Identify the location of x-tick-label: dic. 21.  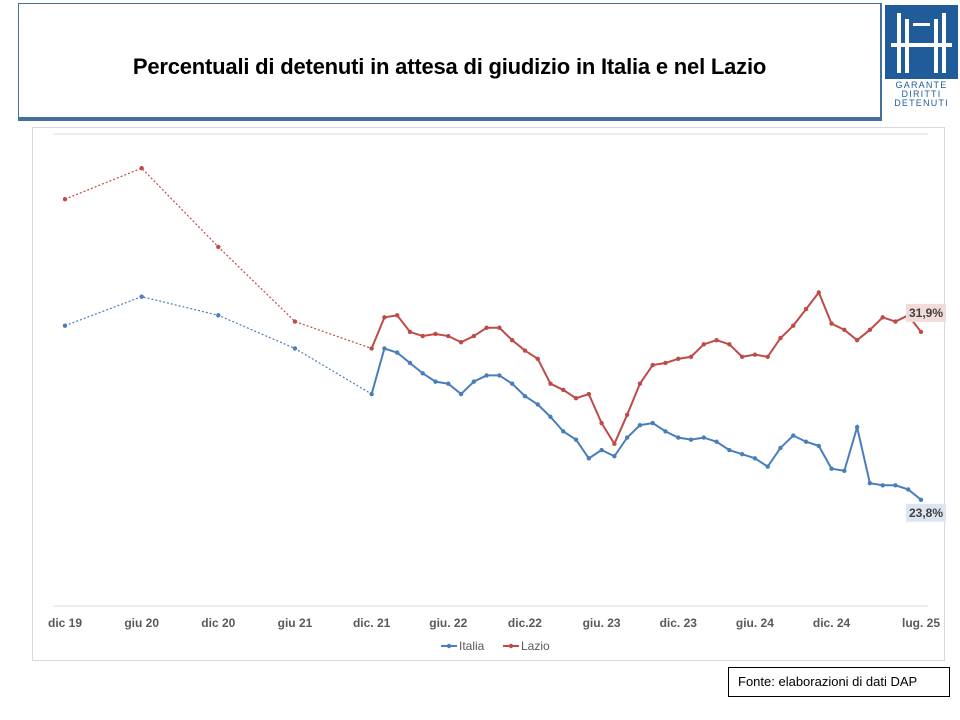
(372, 623).